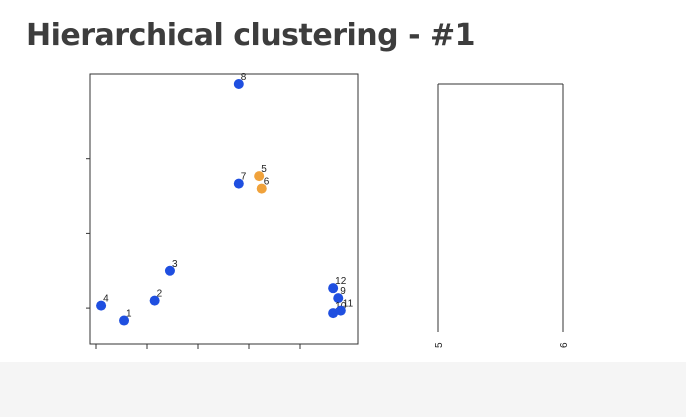  I want to click on scatter-point-8: 8, so click(240, 80).